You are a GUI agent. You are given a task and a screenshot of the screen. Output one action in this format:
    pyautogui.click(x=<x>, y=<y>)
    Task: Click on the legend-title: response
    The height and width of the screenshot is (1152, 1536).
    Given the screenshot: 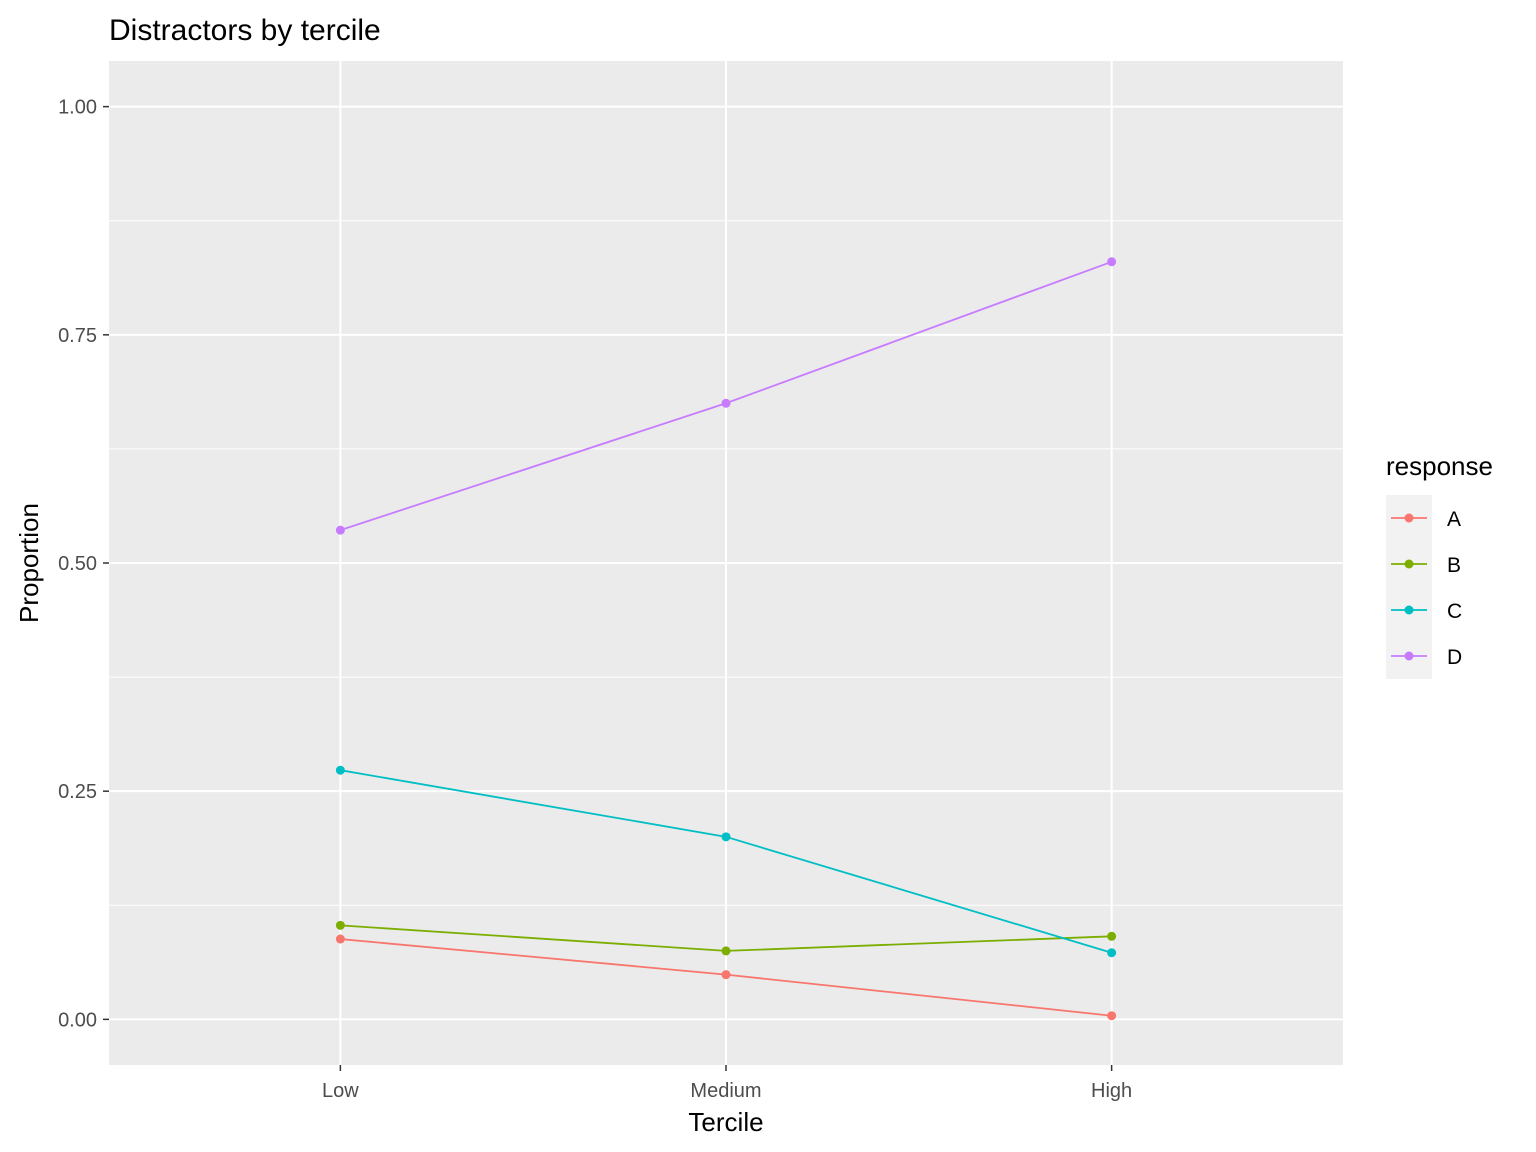 What is the action you would take?
    pyautogui.click(x=1439, y=466)
    